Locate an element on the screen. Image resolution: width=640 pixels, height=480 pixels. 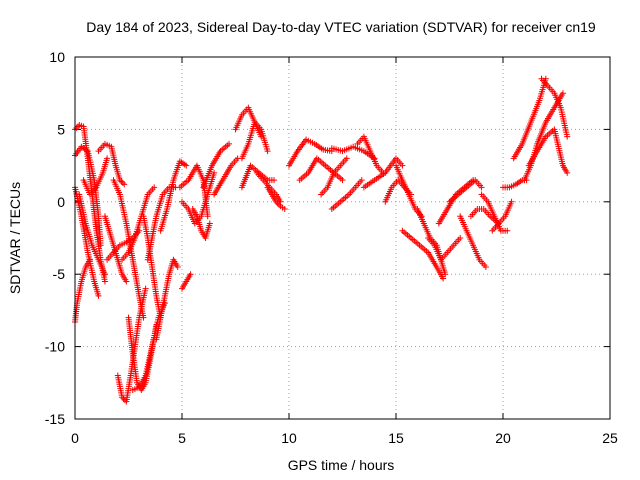
y-axis-label: SDTVAR / TECUs is located at coordinates (15, 238).